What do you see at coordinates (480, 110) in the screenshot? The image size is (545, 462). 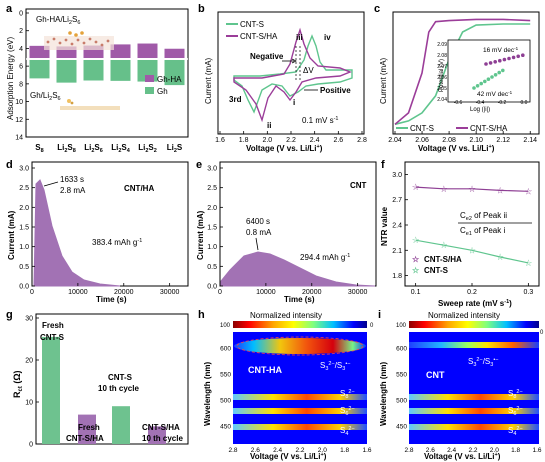 I see `inset-xlabel-c: Log (|i|)` at bounding box center [480, 110].